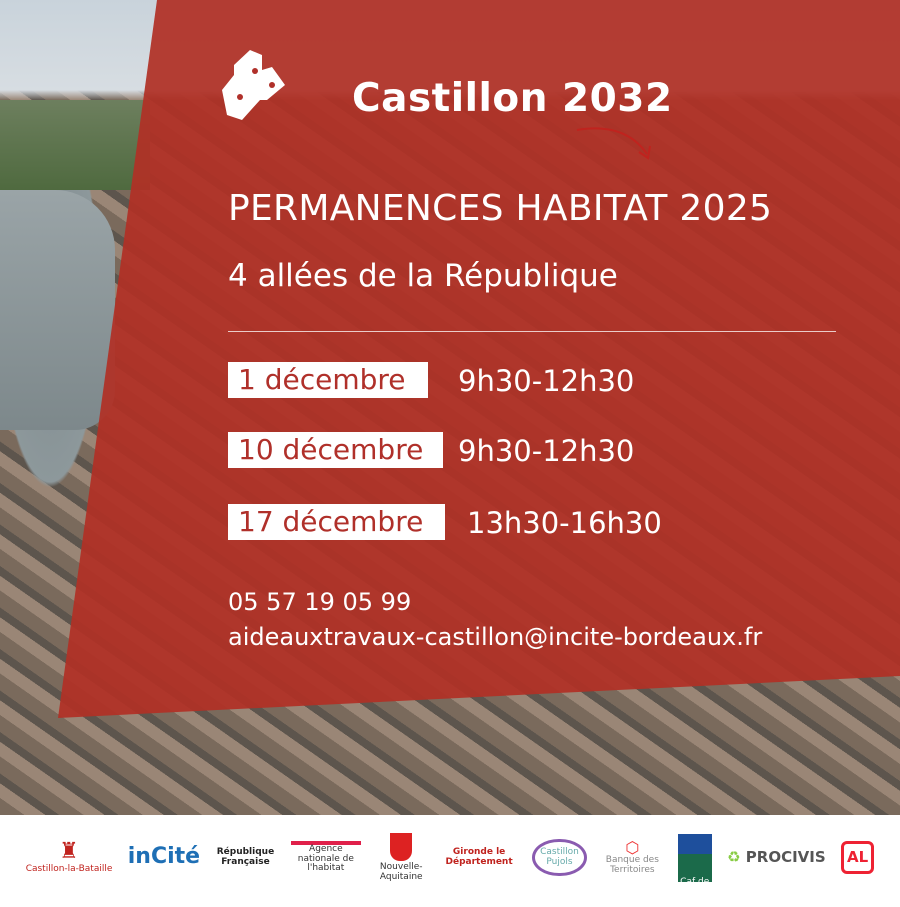  I want to click on brand-name: Castillon 2032, so click(512, 98).